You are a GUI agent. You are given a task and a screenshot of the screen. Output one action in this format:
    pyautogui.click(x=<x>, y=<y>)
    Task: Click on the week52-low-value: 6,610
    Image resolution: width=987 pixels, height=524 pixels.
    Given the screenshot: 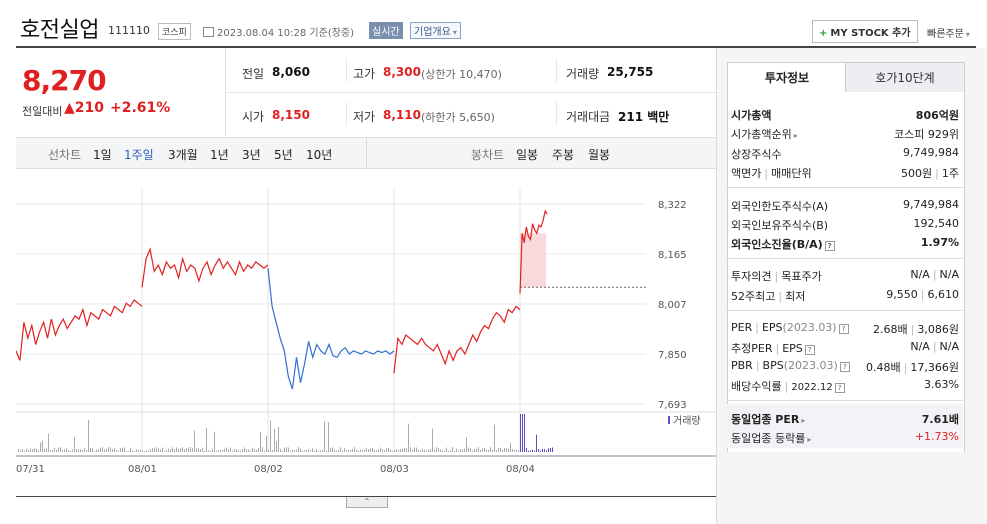 What is the action you would take?
    pyautogui.click(x=944, y=294)
    